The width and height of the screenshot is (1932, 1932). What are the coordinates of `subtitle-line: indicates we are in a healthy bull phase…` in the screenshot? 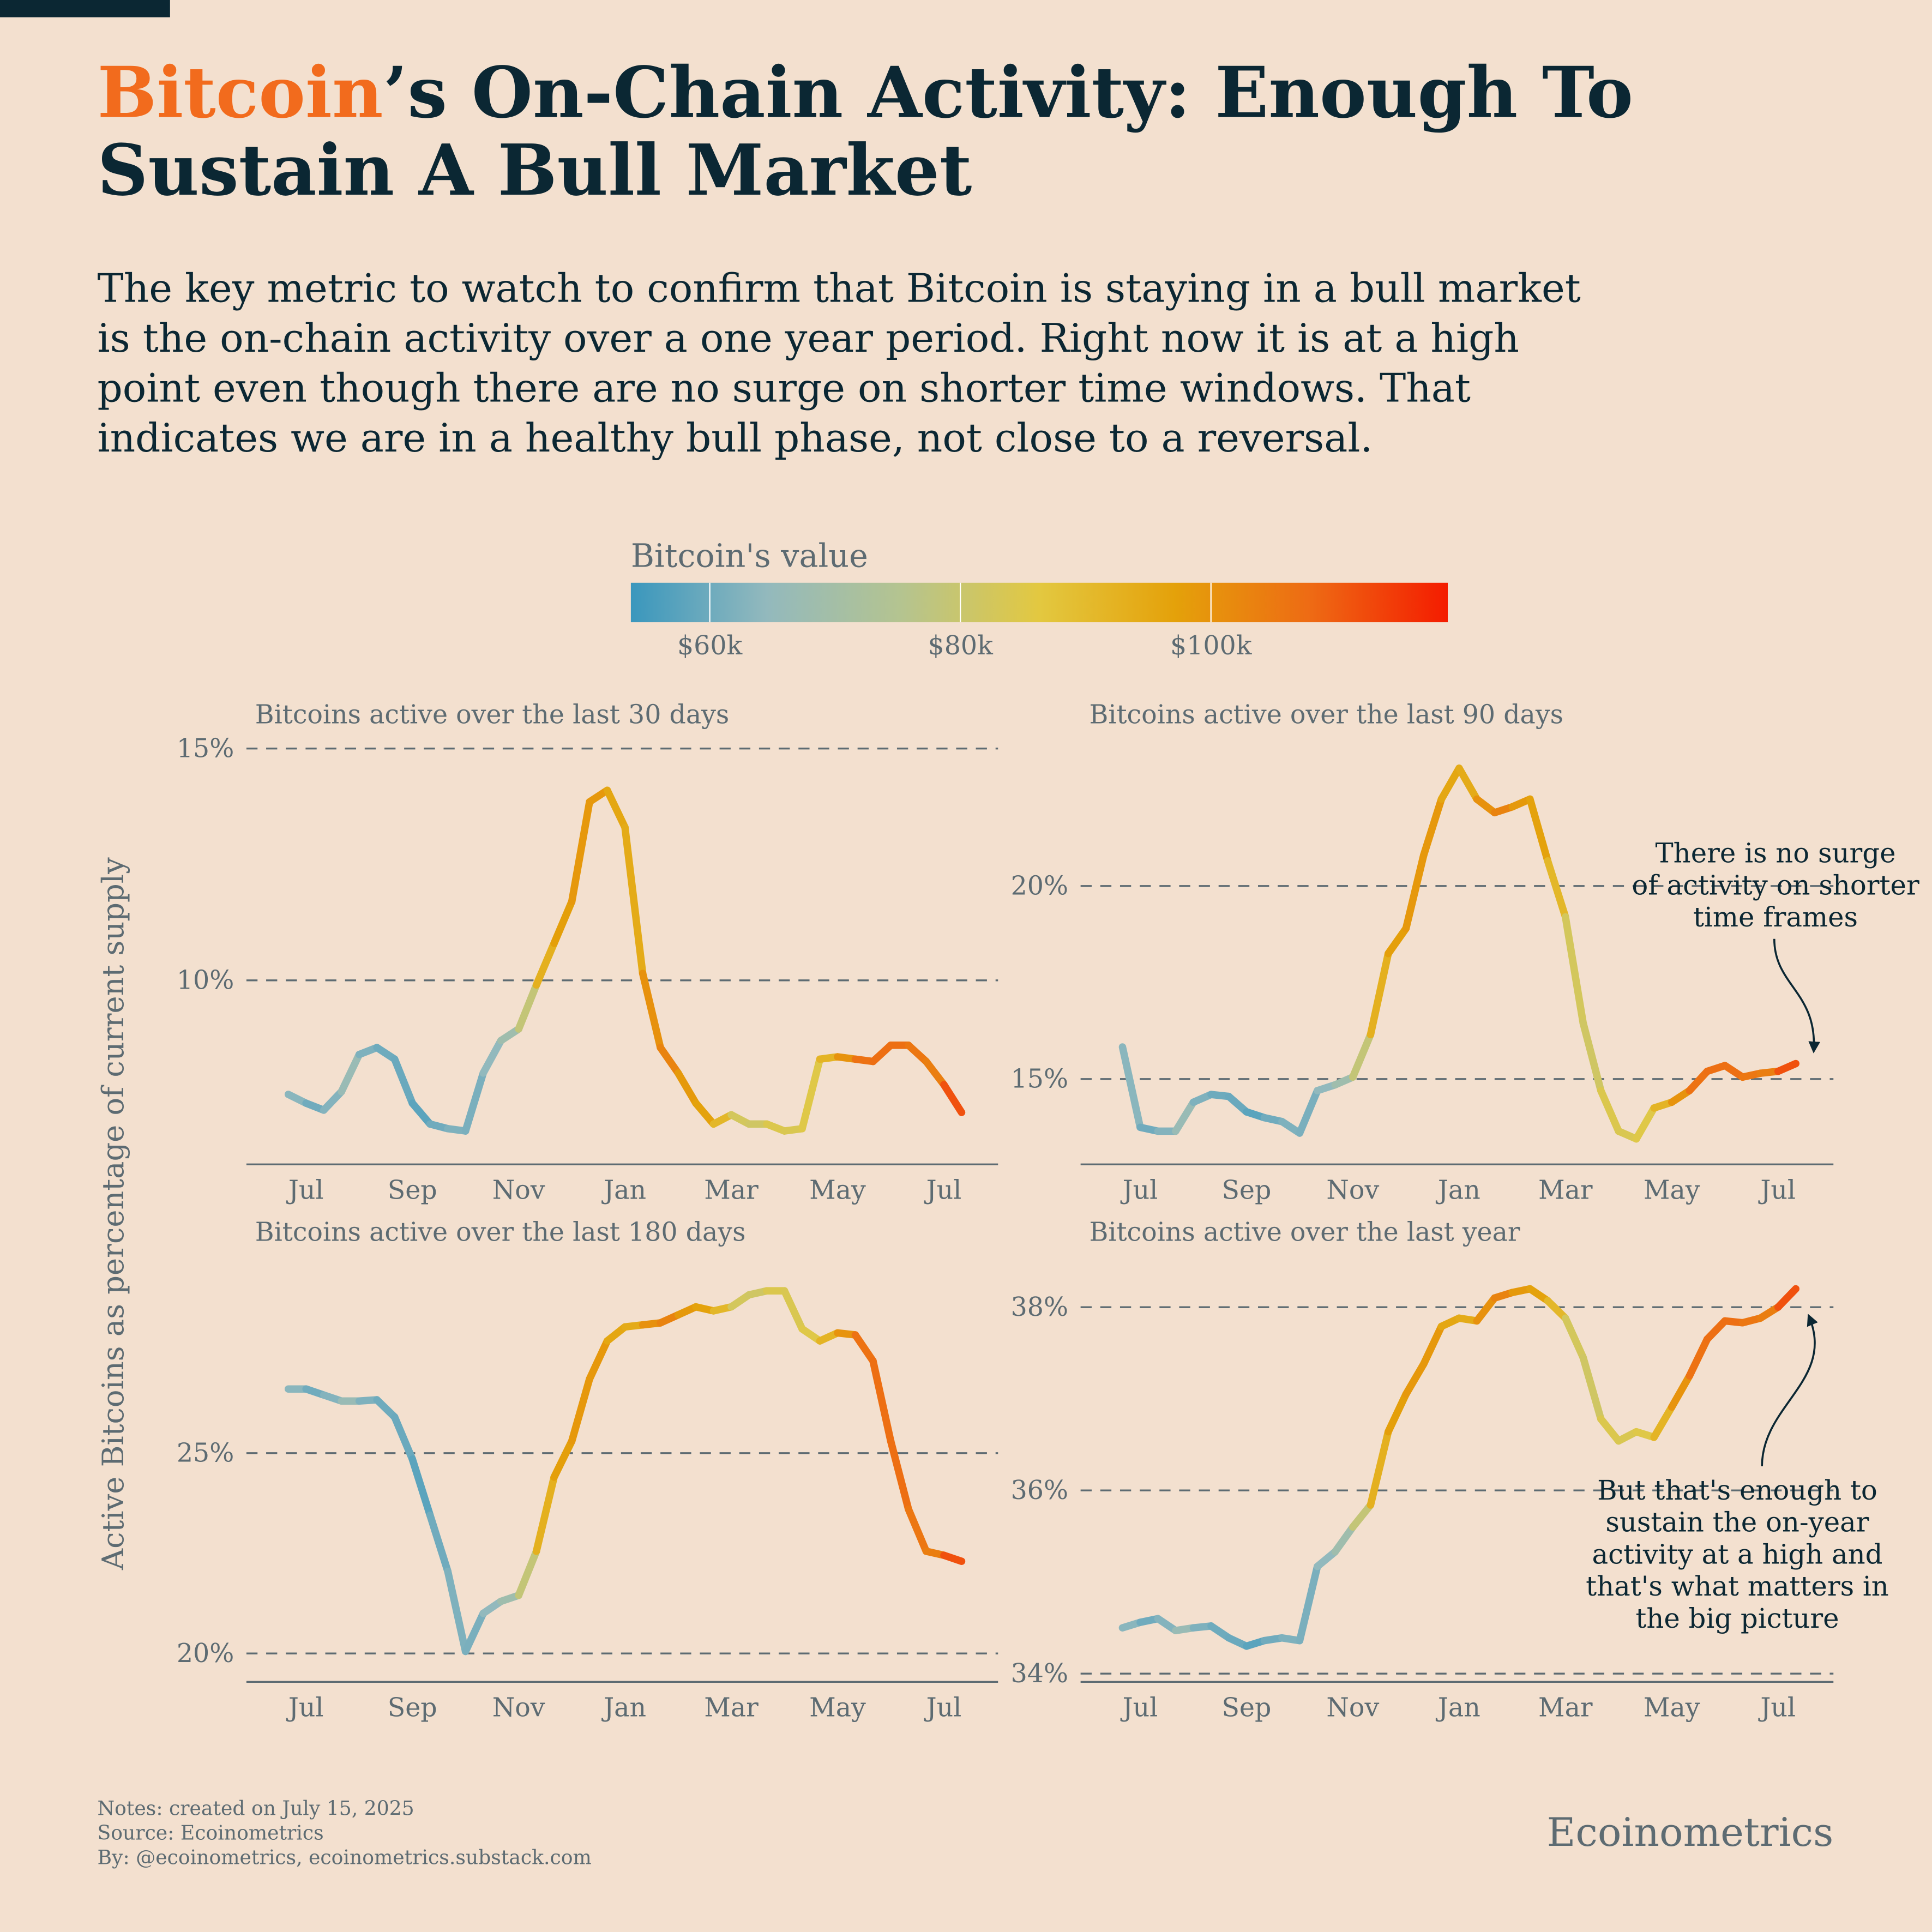 It's located at (735, 438).